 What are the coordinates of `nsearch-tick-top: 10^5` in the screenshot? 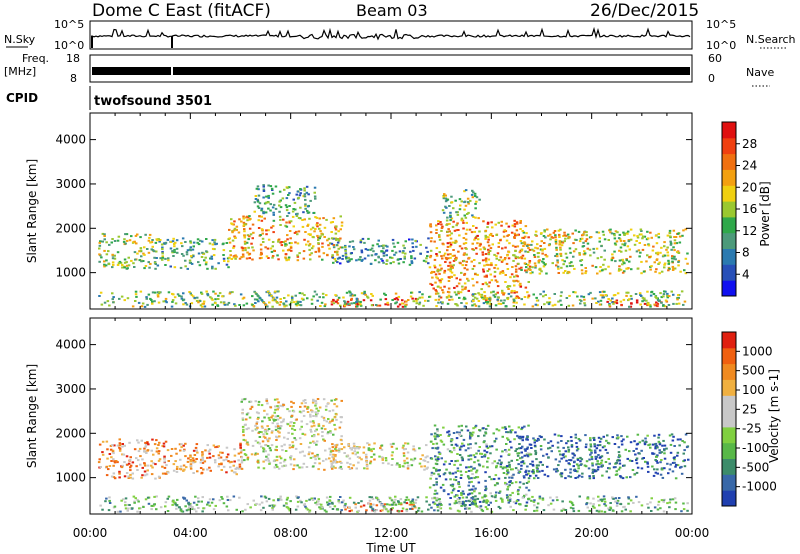 It's located at (721, 24).